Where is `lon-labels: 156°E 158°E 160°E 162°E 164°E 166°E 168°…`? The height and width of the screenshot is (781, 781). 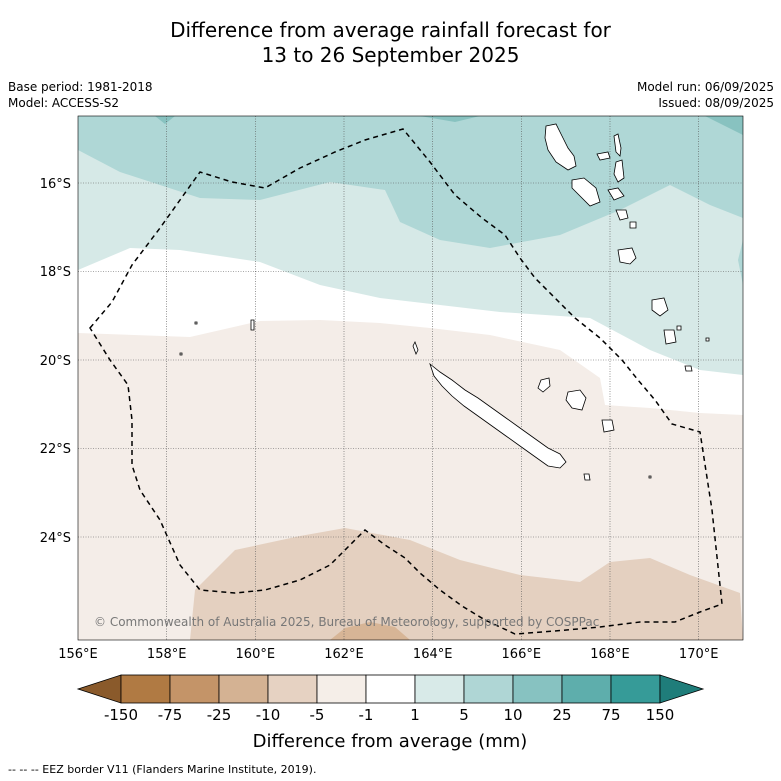 lon-labels: 156°E 158°E 160°E 162°E 164°E 166°E 168°… is located at coordinates (388, 654).